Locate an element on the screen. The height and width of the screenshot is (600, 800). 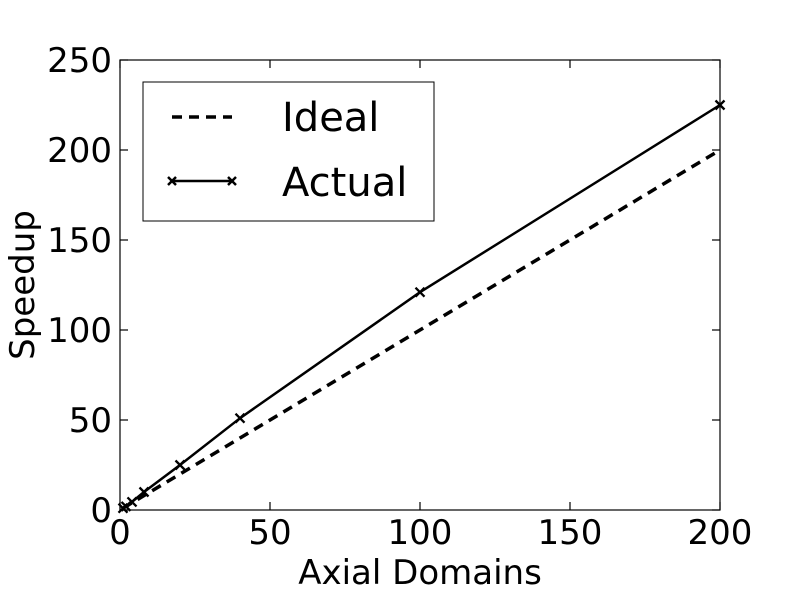
legend-actual-marker-left is located at coordinates (172, 181).